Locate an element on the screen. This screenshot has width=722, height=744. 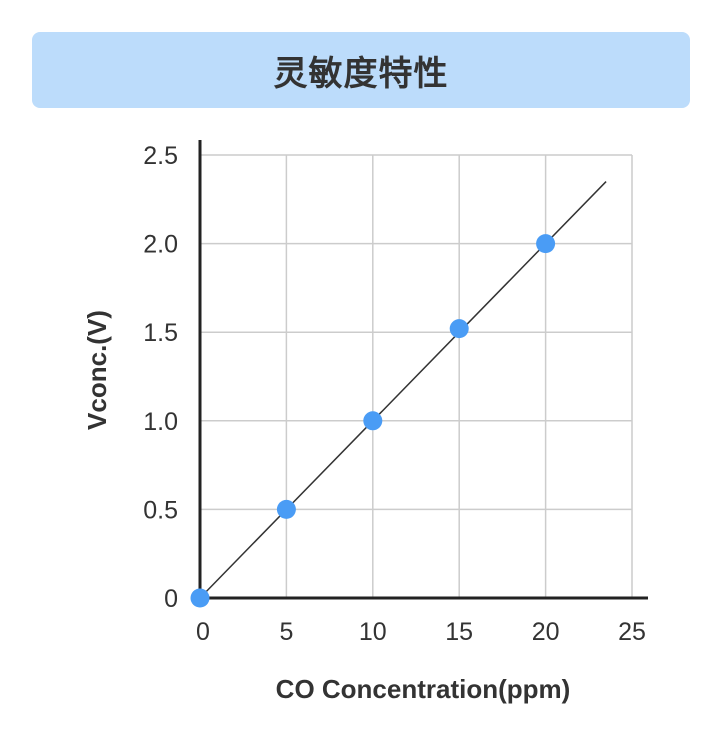
y-tick-label: 0.5 is located at coordinates (160, 510).